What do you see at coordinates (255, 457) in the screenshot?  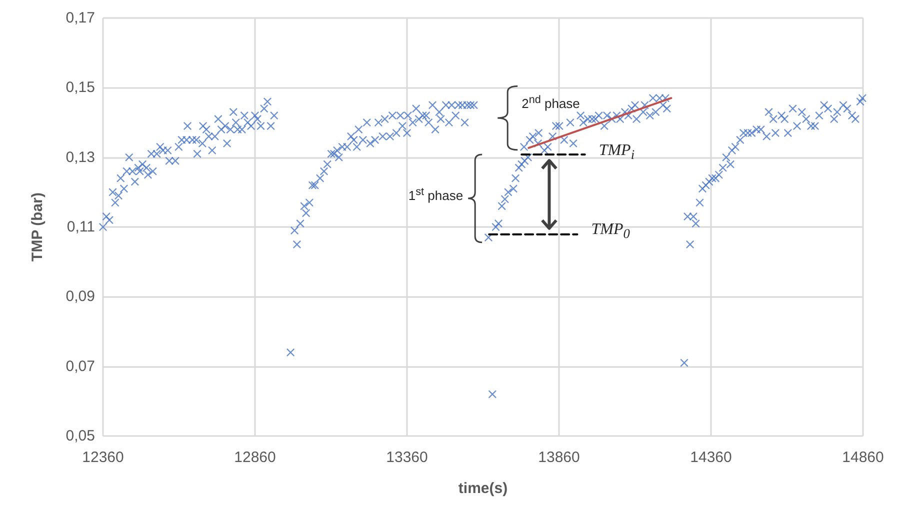 I see `x-tick-label: 12860` at bounding box center [255, 457].